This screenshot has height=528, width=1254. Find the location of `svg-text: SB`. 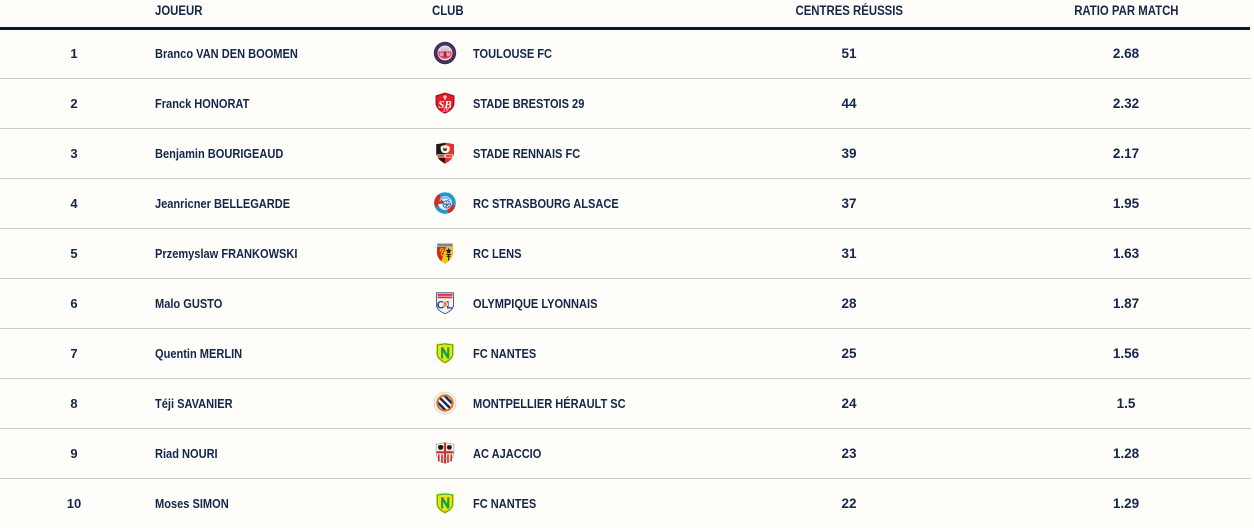

svg-text: SB is located at coordinates (444, 105).